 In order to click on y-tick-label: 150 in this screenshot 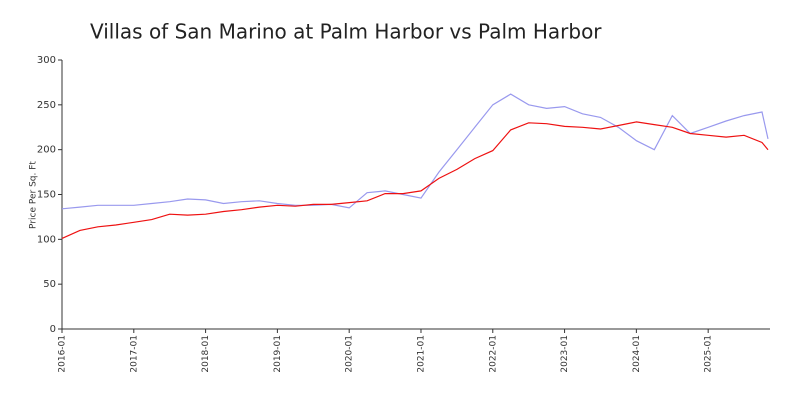, I will do `click(46, 195)`.